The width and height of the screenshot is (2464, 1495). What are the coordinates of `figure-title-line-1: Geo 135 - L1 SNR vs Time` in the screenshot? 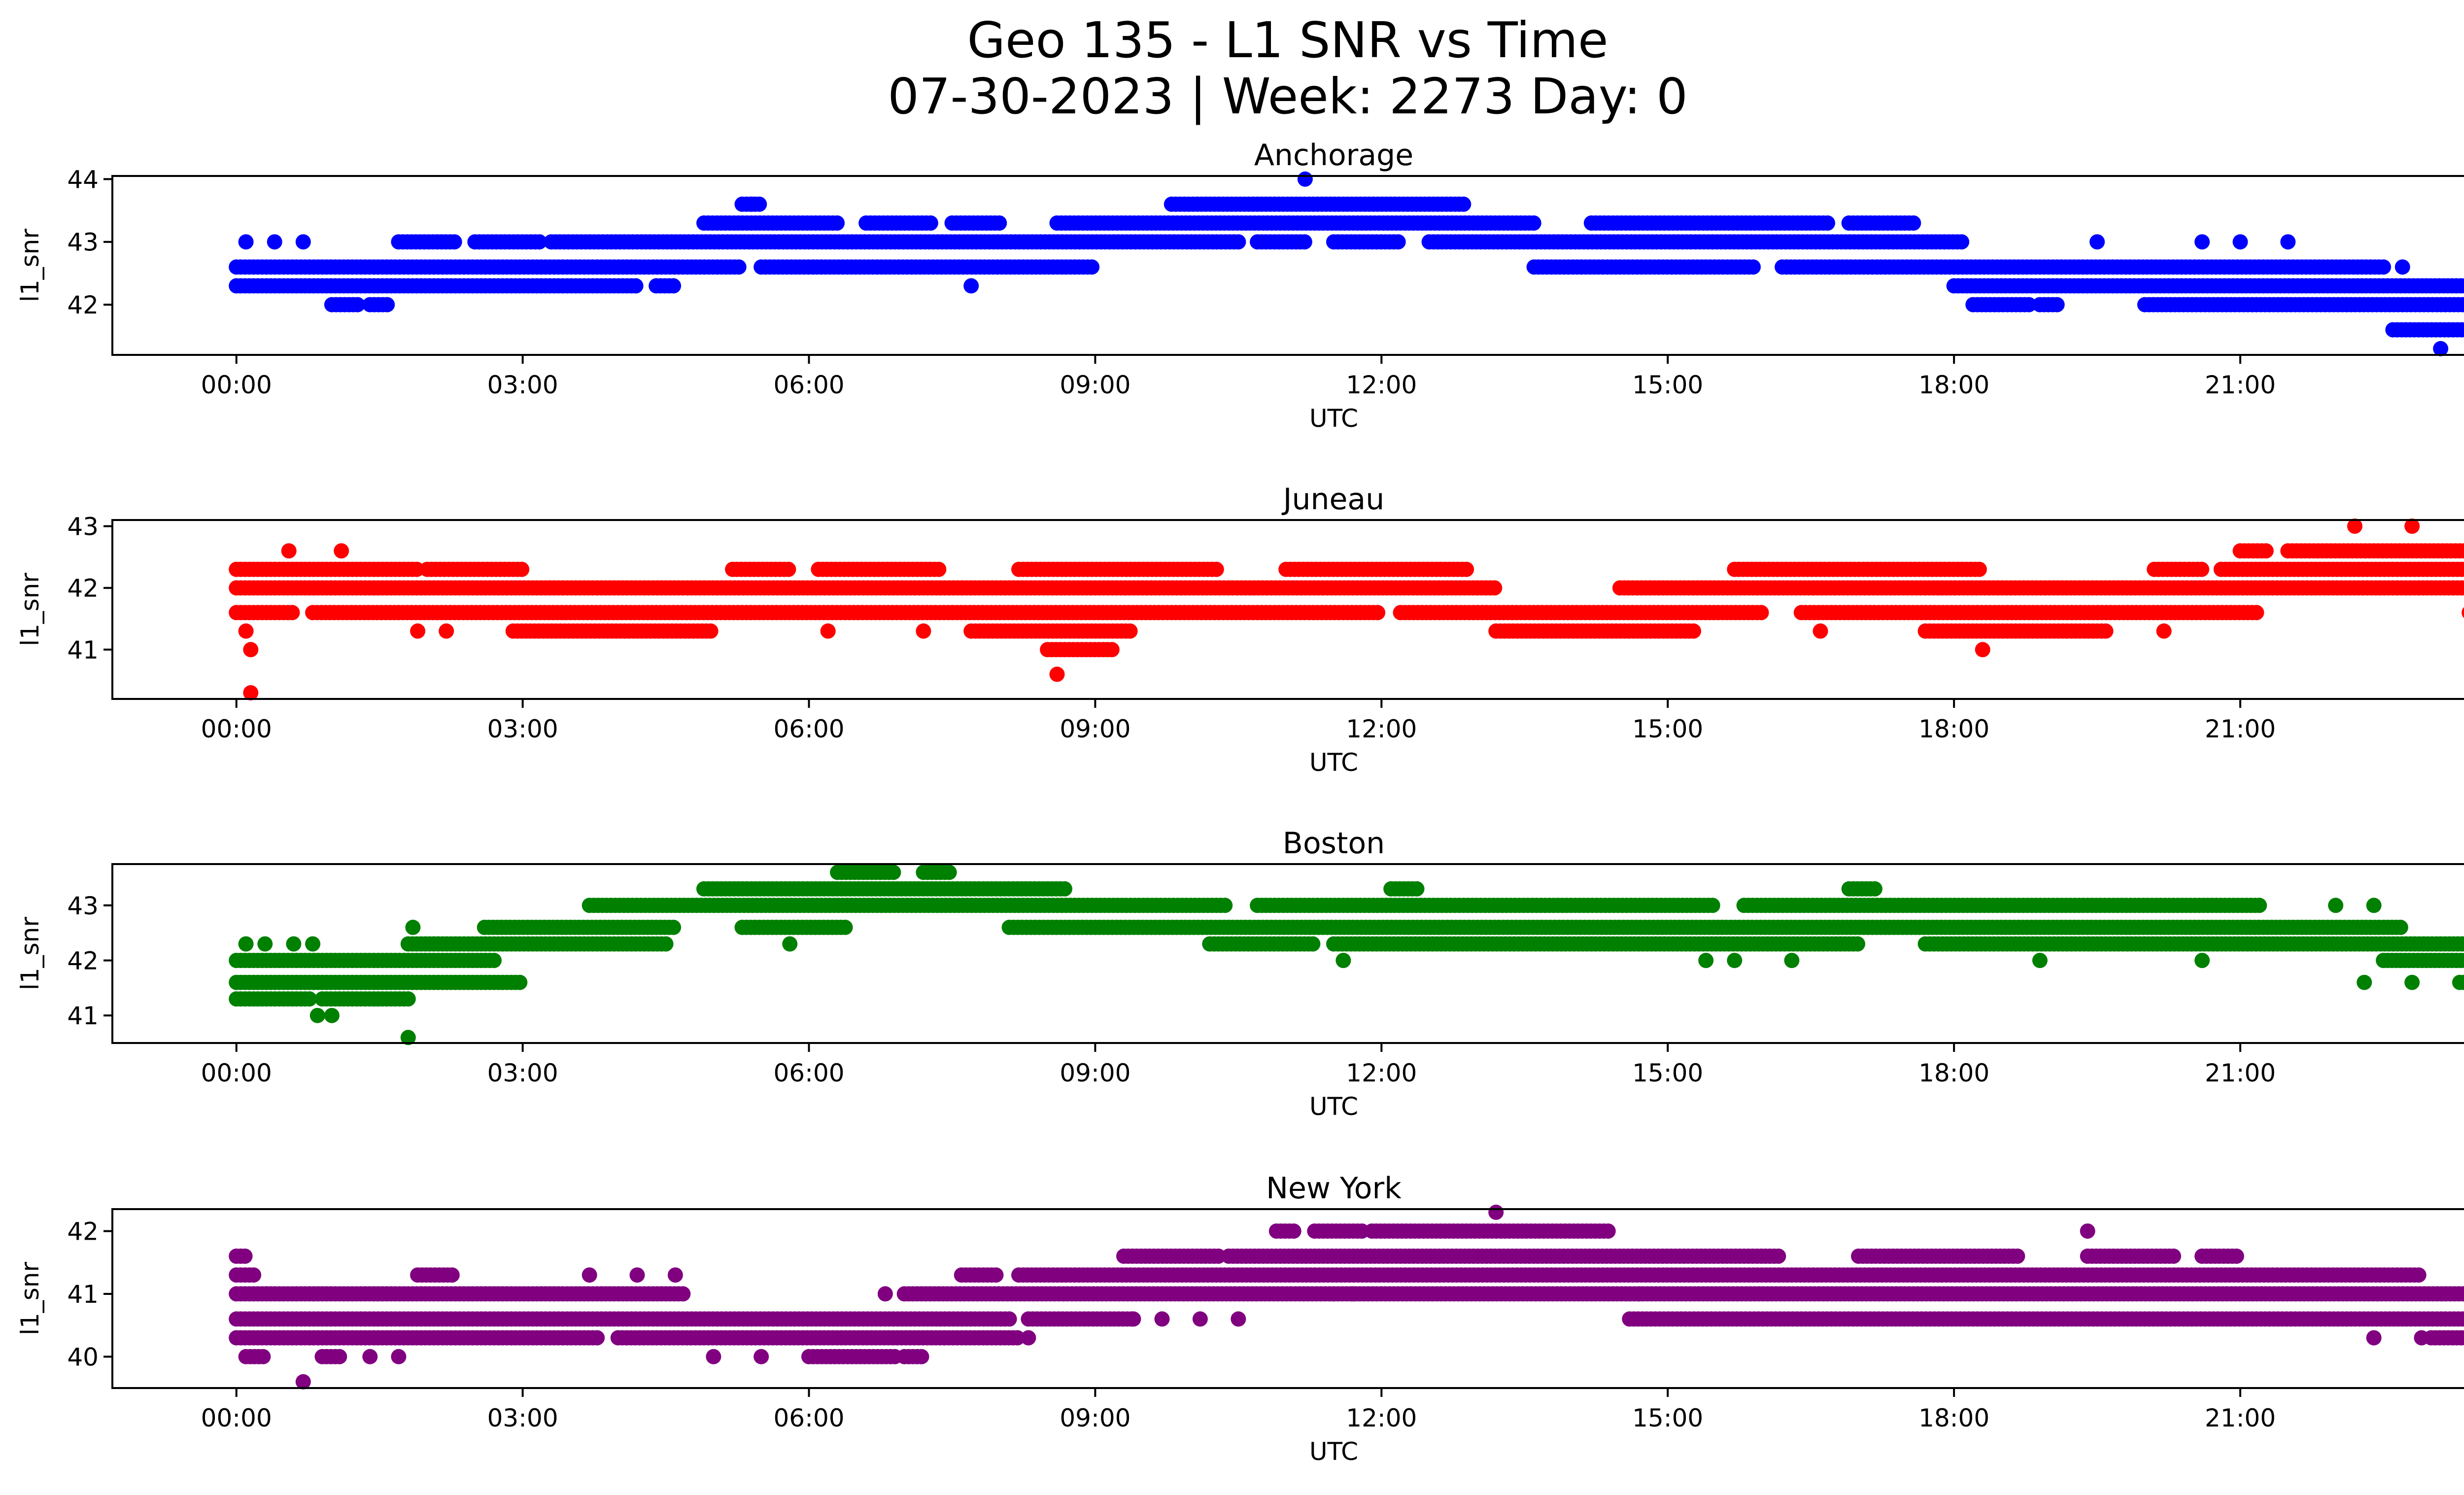 It's located at (1287, 40).